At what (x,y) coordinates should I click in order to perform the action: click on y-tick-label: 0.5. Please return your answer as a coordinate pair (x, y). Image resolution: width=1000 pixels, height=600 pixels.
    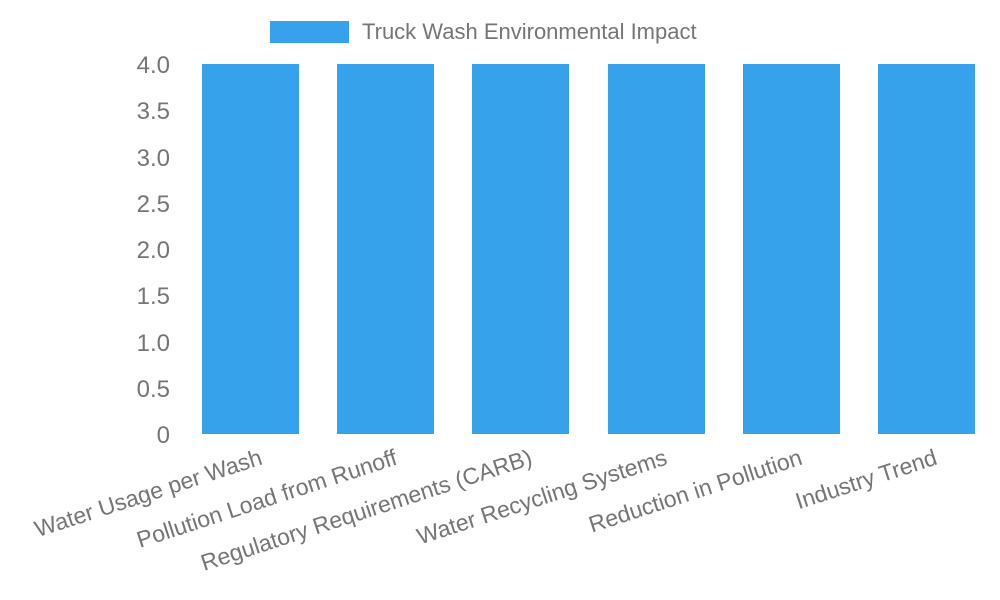
    Looking at the image, I should click on (153, 389).